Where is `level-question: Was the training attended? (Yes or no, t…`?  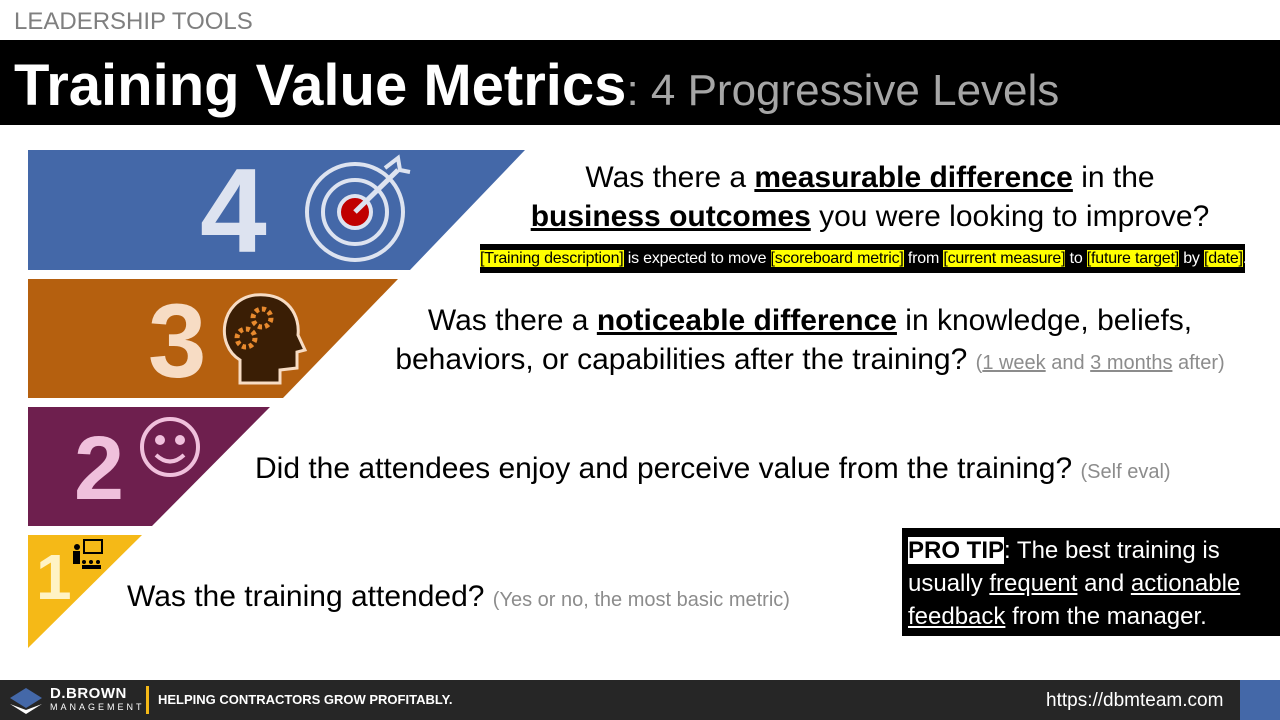
level-question: Was the training attended? (Yes or no, t… is located at coordinates (507, 598).